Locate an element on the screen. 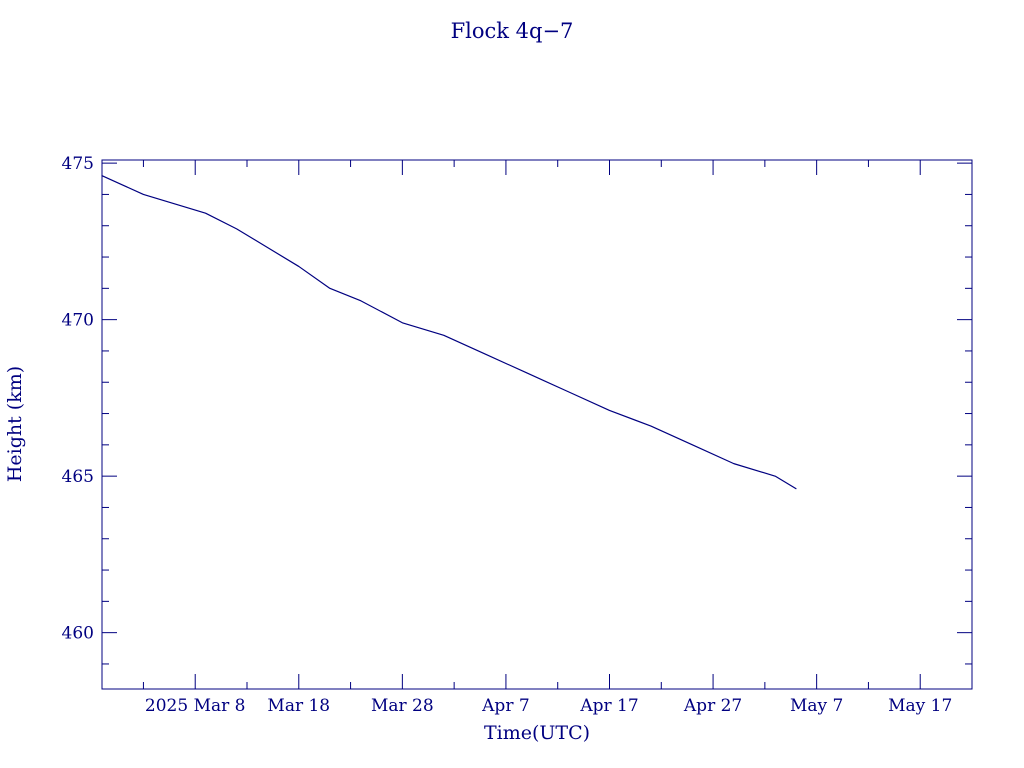 This screenshot has height=768, width=1024. x-tick-label: Mar 18 is located at coordinates (298, 706).